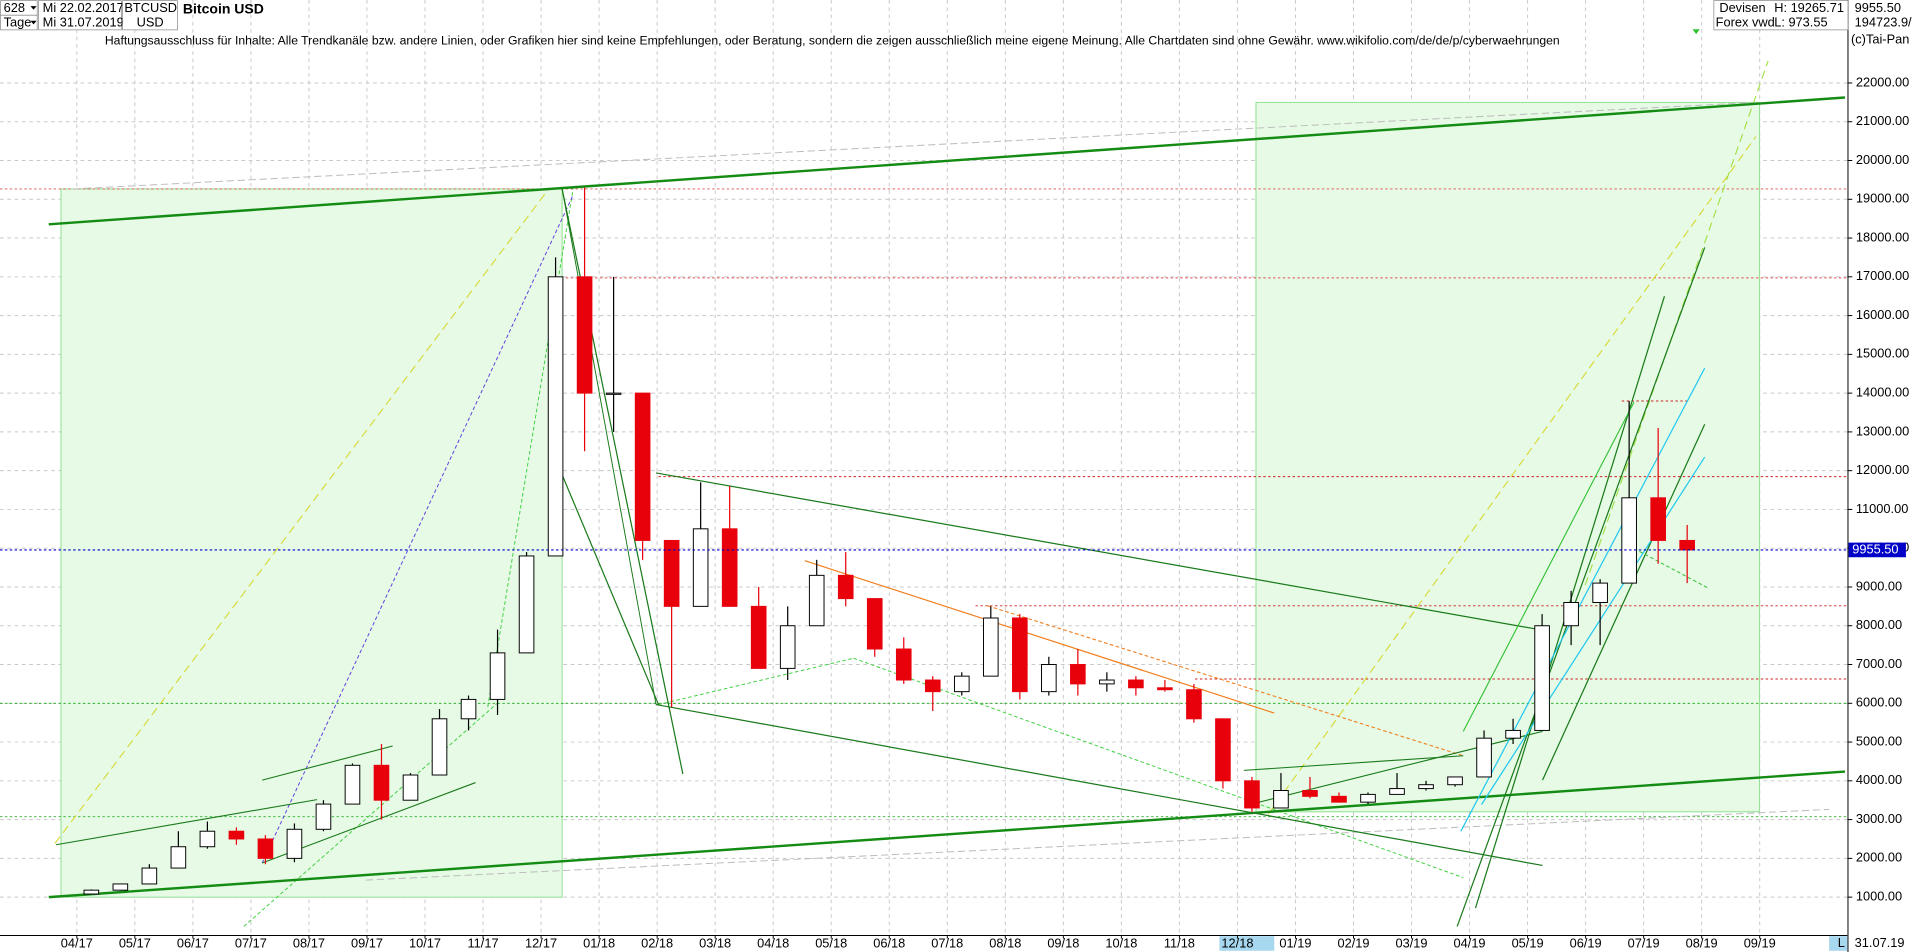  What do you see at coordinates (1879, 896) in the screenshot?
I see `y-tick-label: 1000.00` at bounding box center [1879, 896].